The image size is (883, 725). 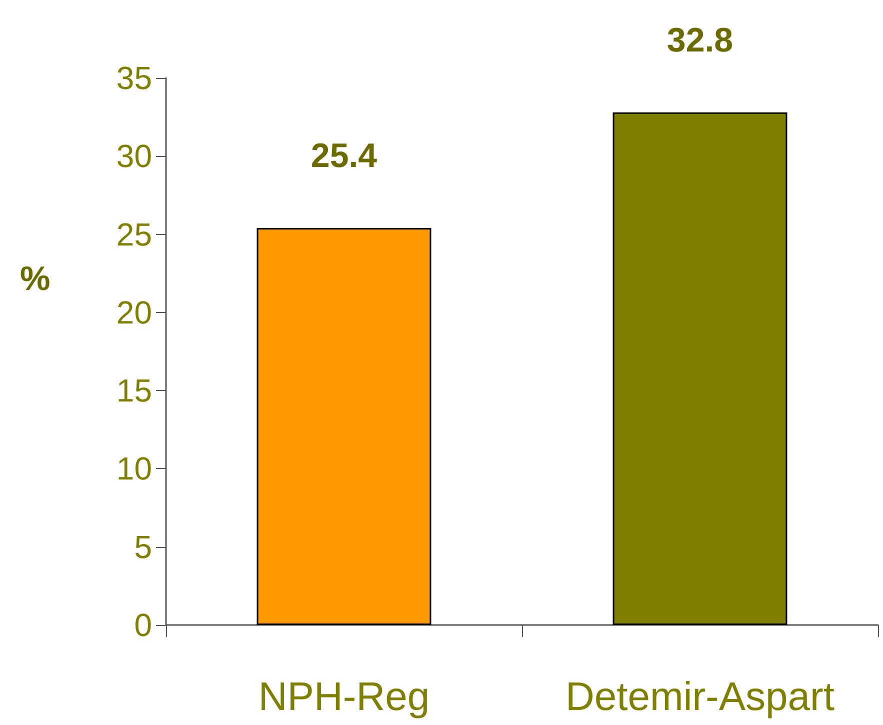 I want to click on y-tick-label: 25, so click(x=134, y=234).